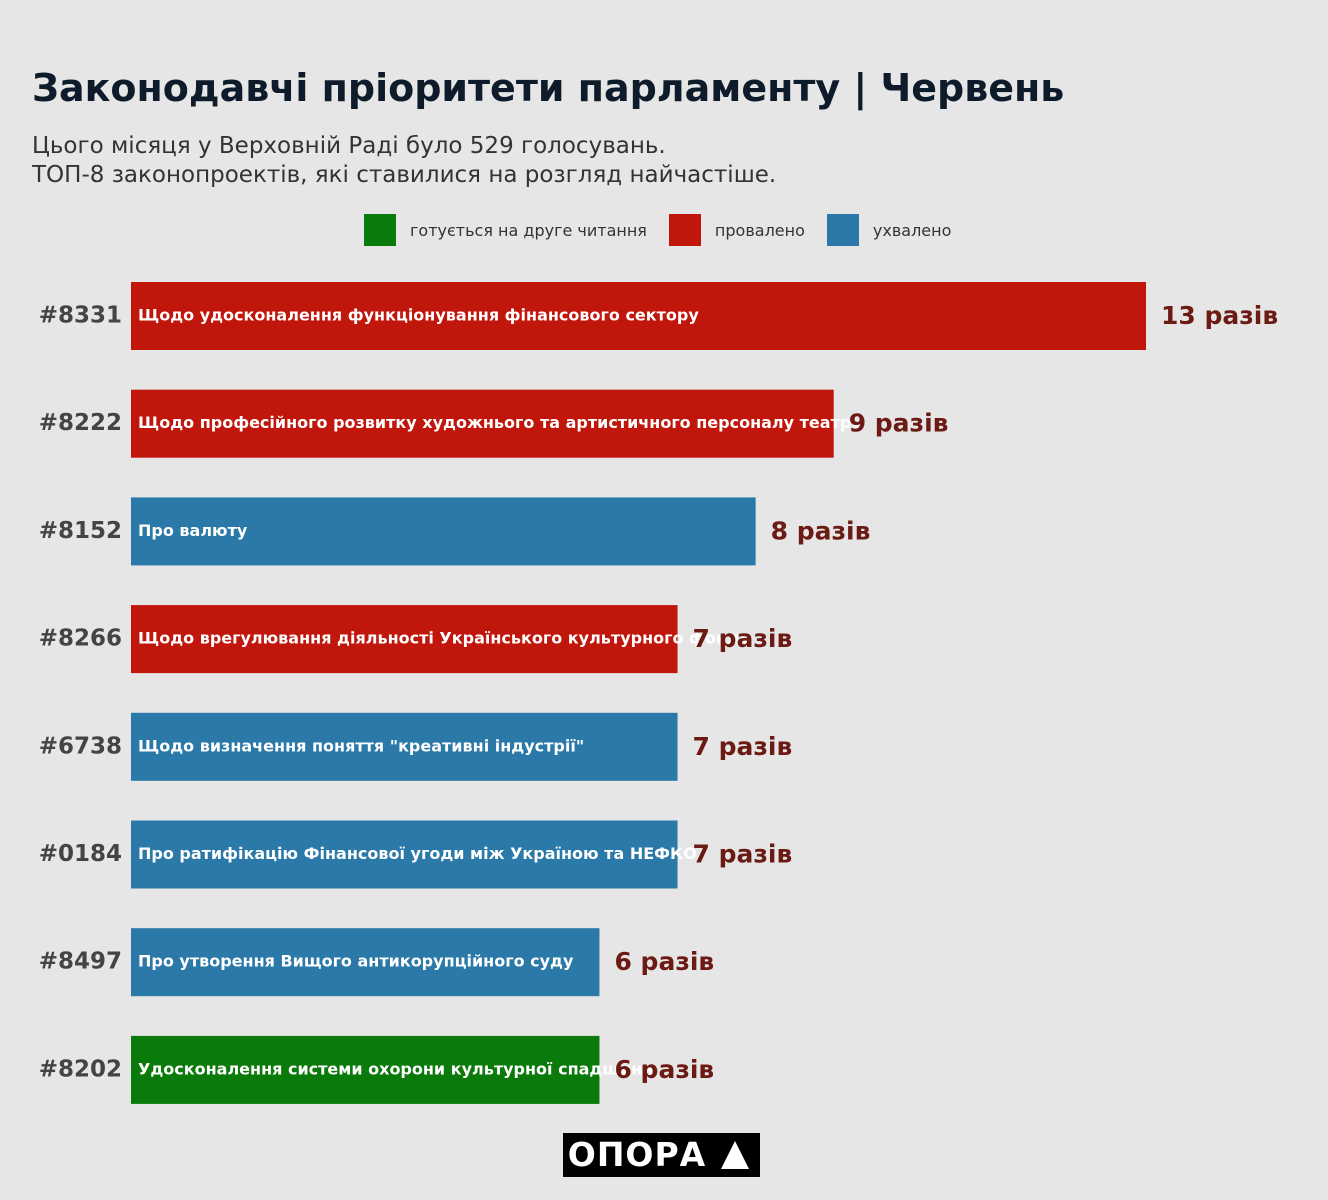 This screenshot has width=1328, height=1200. Describe the element at coordinates (899, 423) in the screenshot. I see `bar-value-label: 9 разів` at that location.